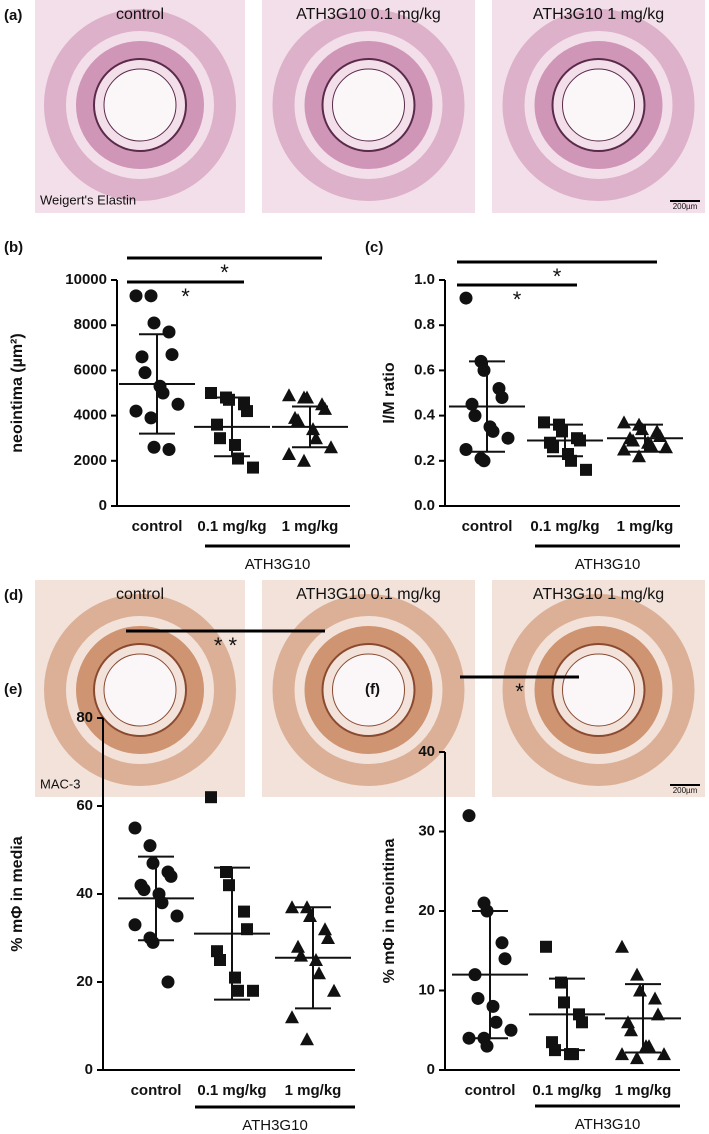  What do you see at coordinates (13, 247) in the screenshot?
I see `panel-letter: (b)` at bounding box center [13, 247].